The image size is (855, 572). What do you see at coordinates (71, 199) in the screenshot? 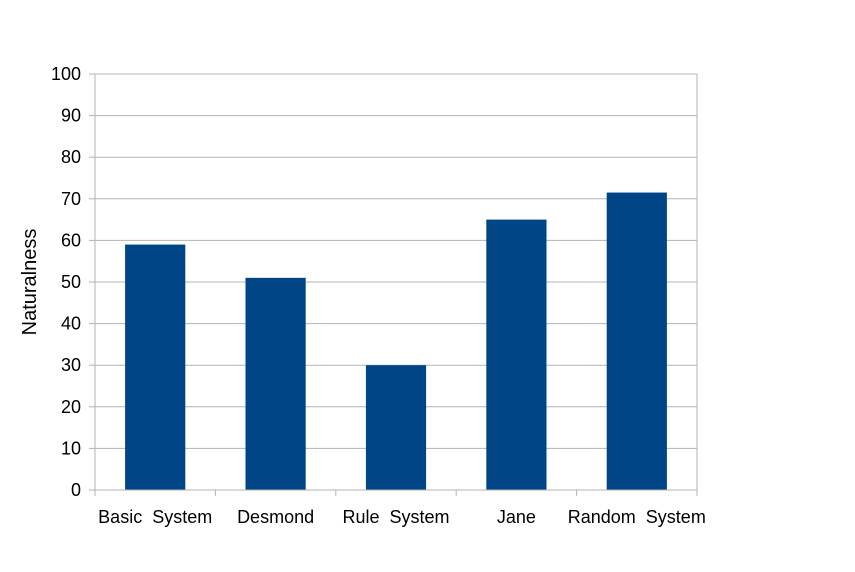
I see `y-tick-label: 70` at bounding box center [71, 199].